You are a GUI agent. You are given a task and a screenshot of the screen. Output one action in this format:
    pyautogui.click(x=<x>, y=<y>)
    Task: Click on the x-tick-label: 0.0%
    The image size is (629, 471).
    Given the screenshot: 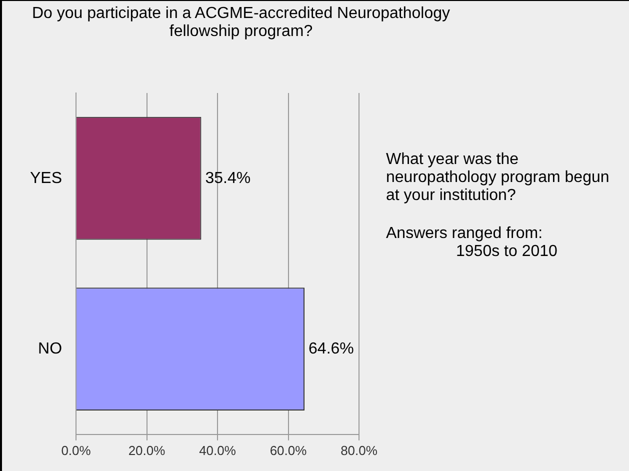 What is the action you would take?
    pyautogui.click(x=76, y=450)
    